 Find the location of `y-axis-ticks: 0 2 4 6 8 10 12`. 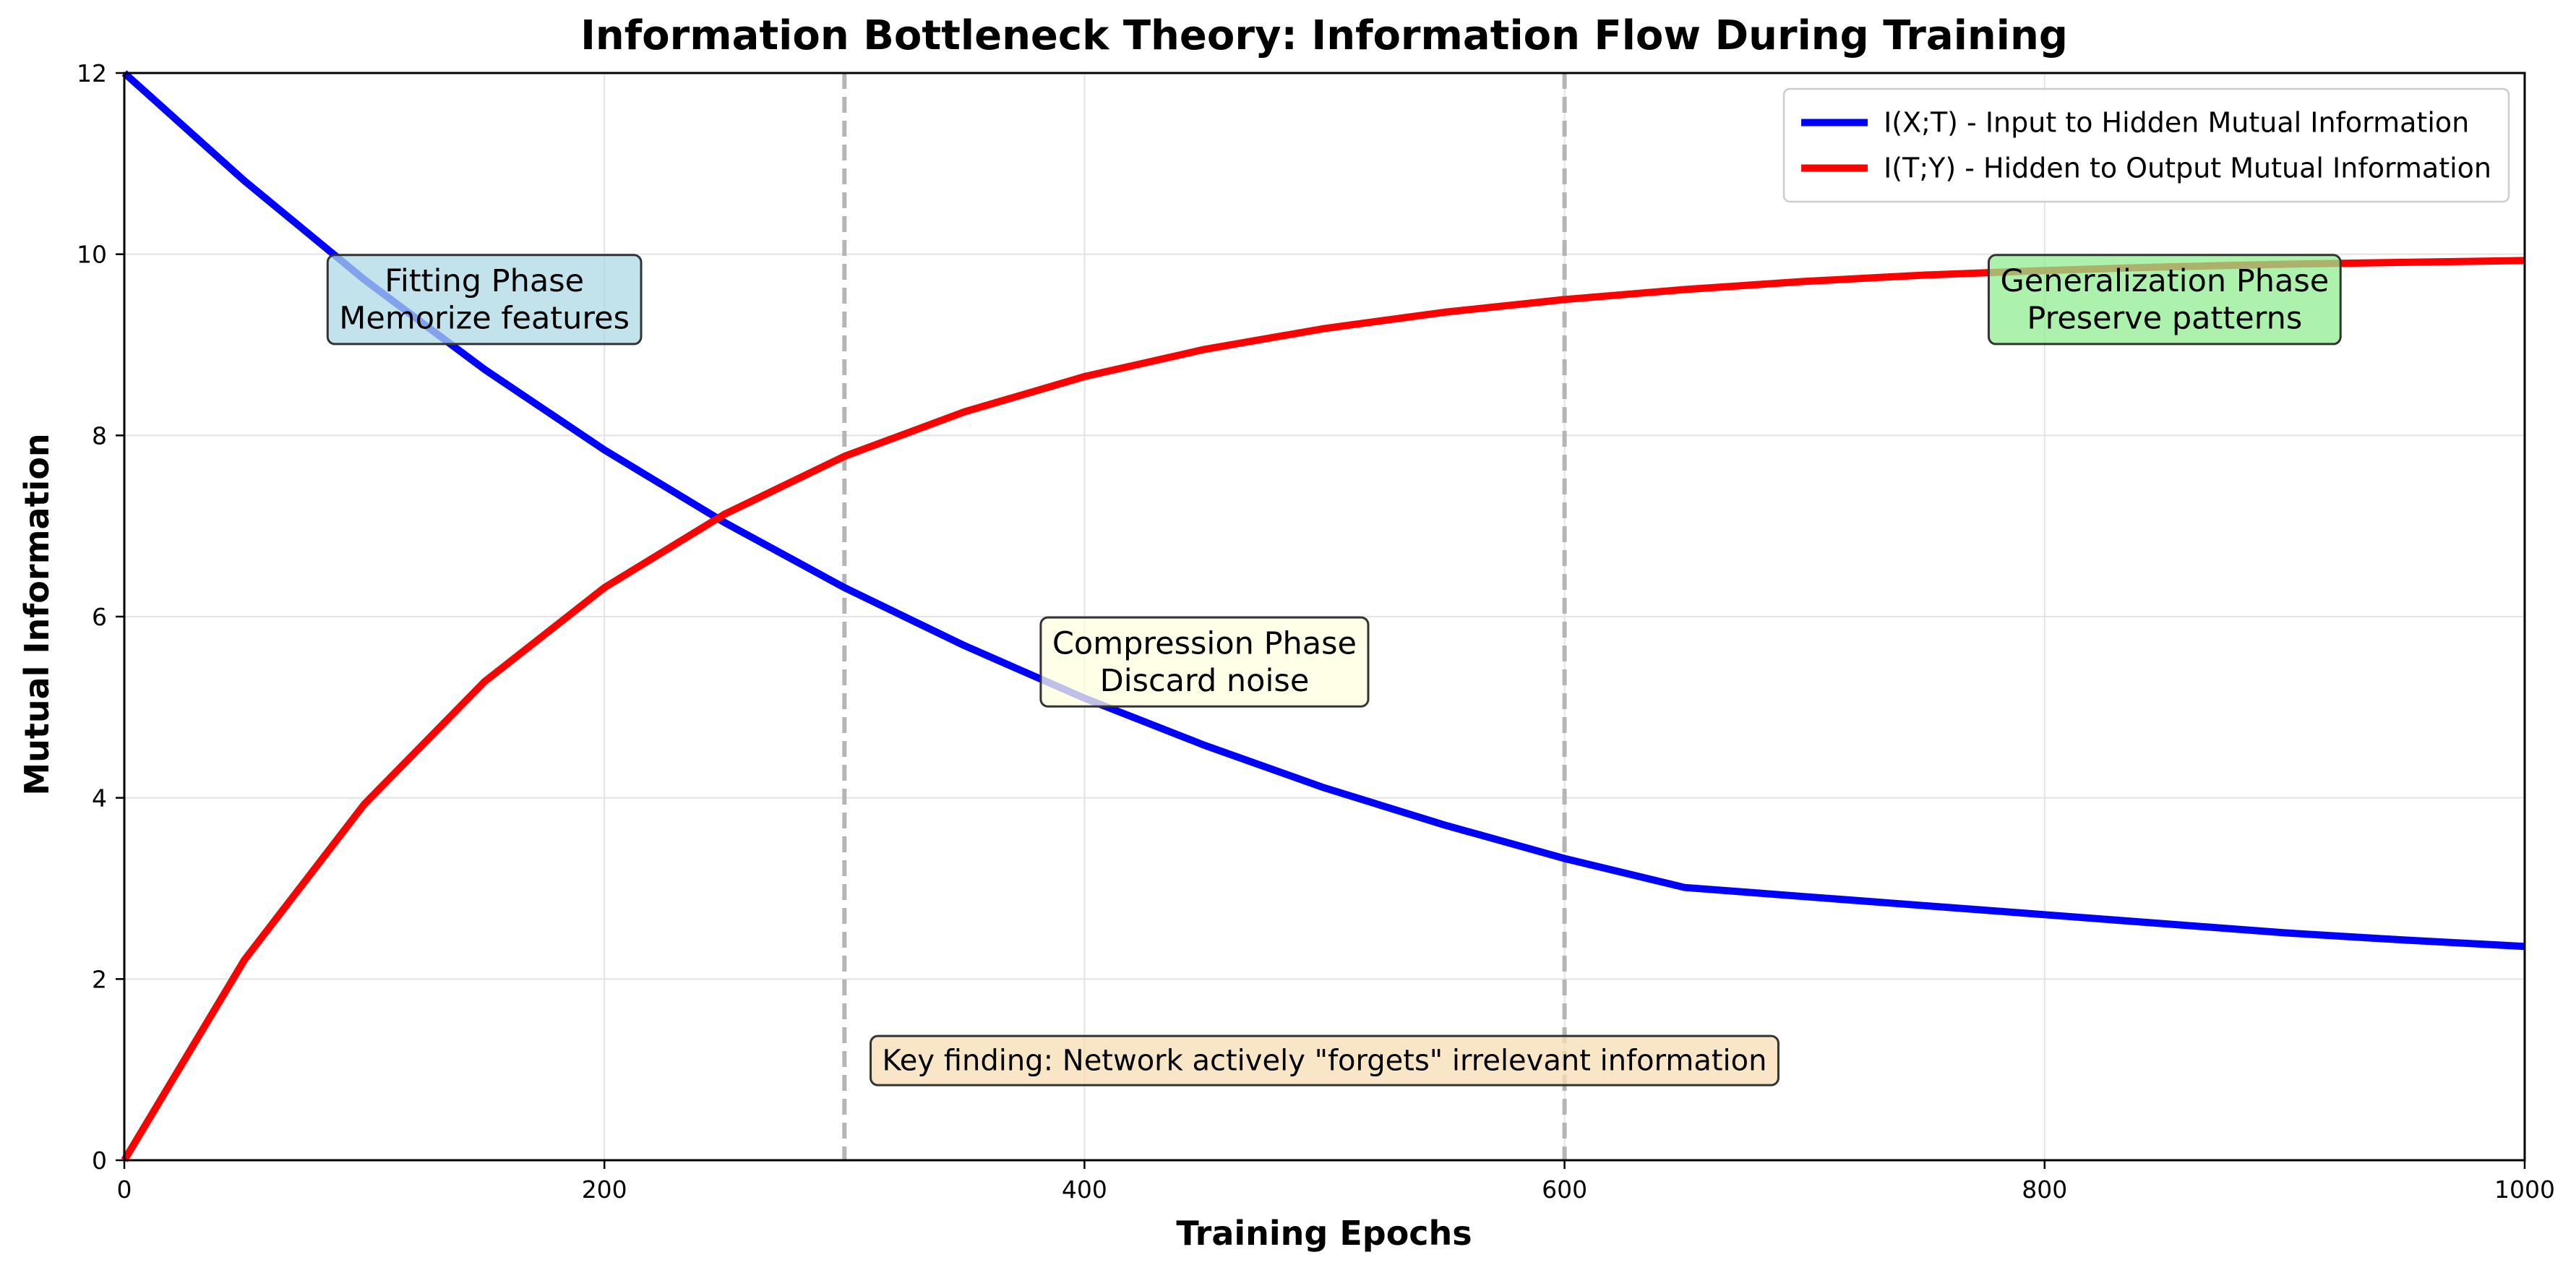

y-axis-ticks: 0 2 4 6 8 10 12 is located at coordinates (101, 617).